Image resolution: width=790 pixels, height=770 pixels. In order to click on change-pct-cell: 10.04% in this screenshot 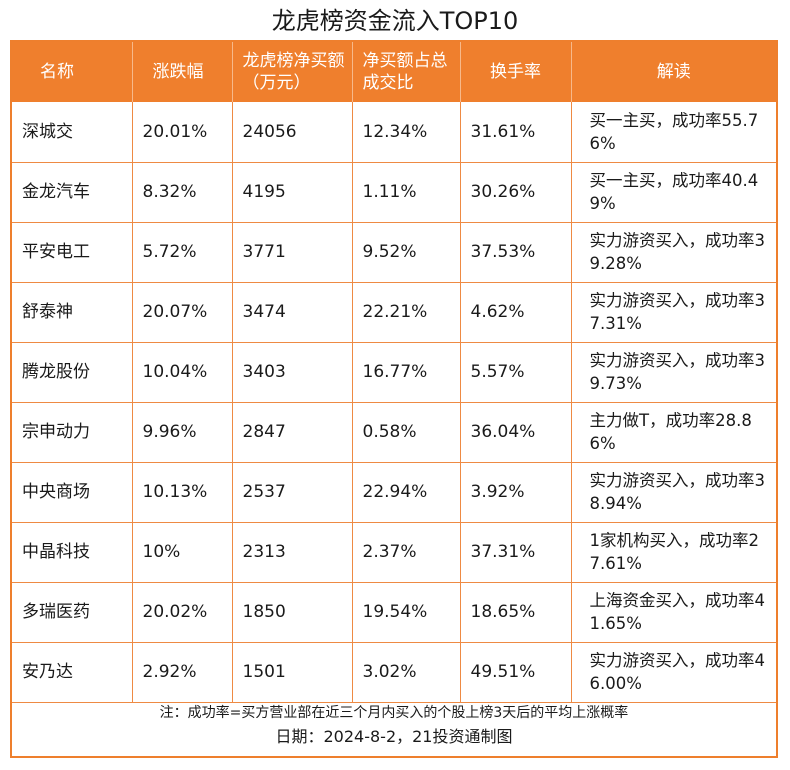, I will do `click(182, 372)`.